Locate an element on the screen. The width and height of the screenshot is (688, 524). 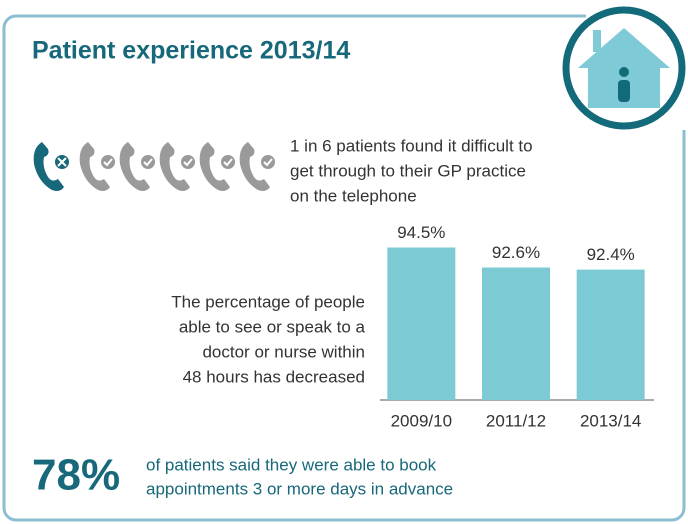
house-icon is located at coordinates (624, 68).